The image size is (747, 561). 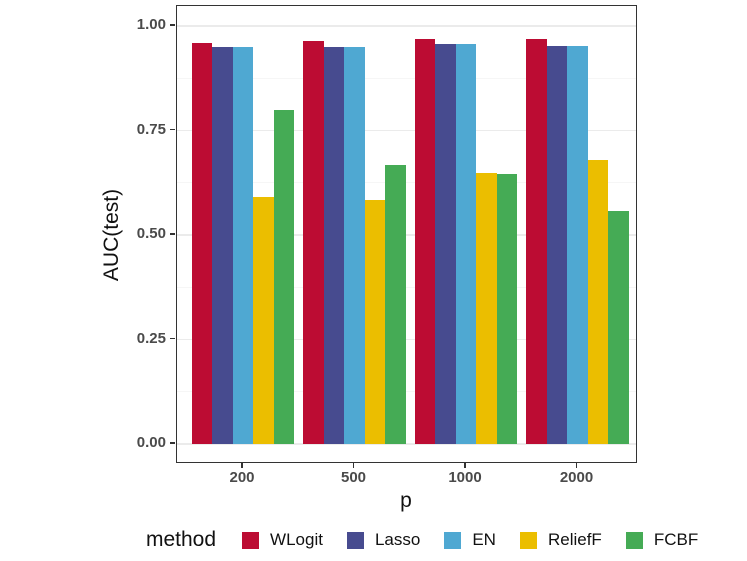 What do you see at coordinates (397, 539) in the screenshot?
I see `legend-label: Lasso` at bounding box center [397, 539].